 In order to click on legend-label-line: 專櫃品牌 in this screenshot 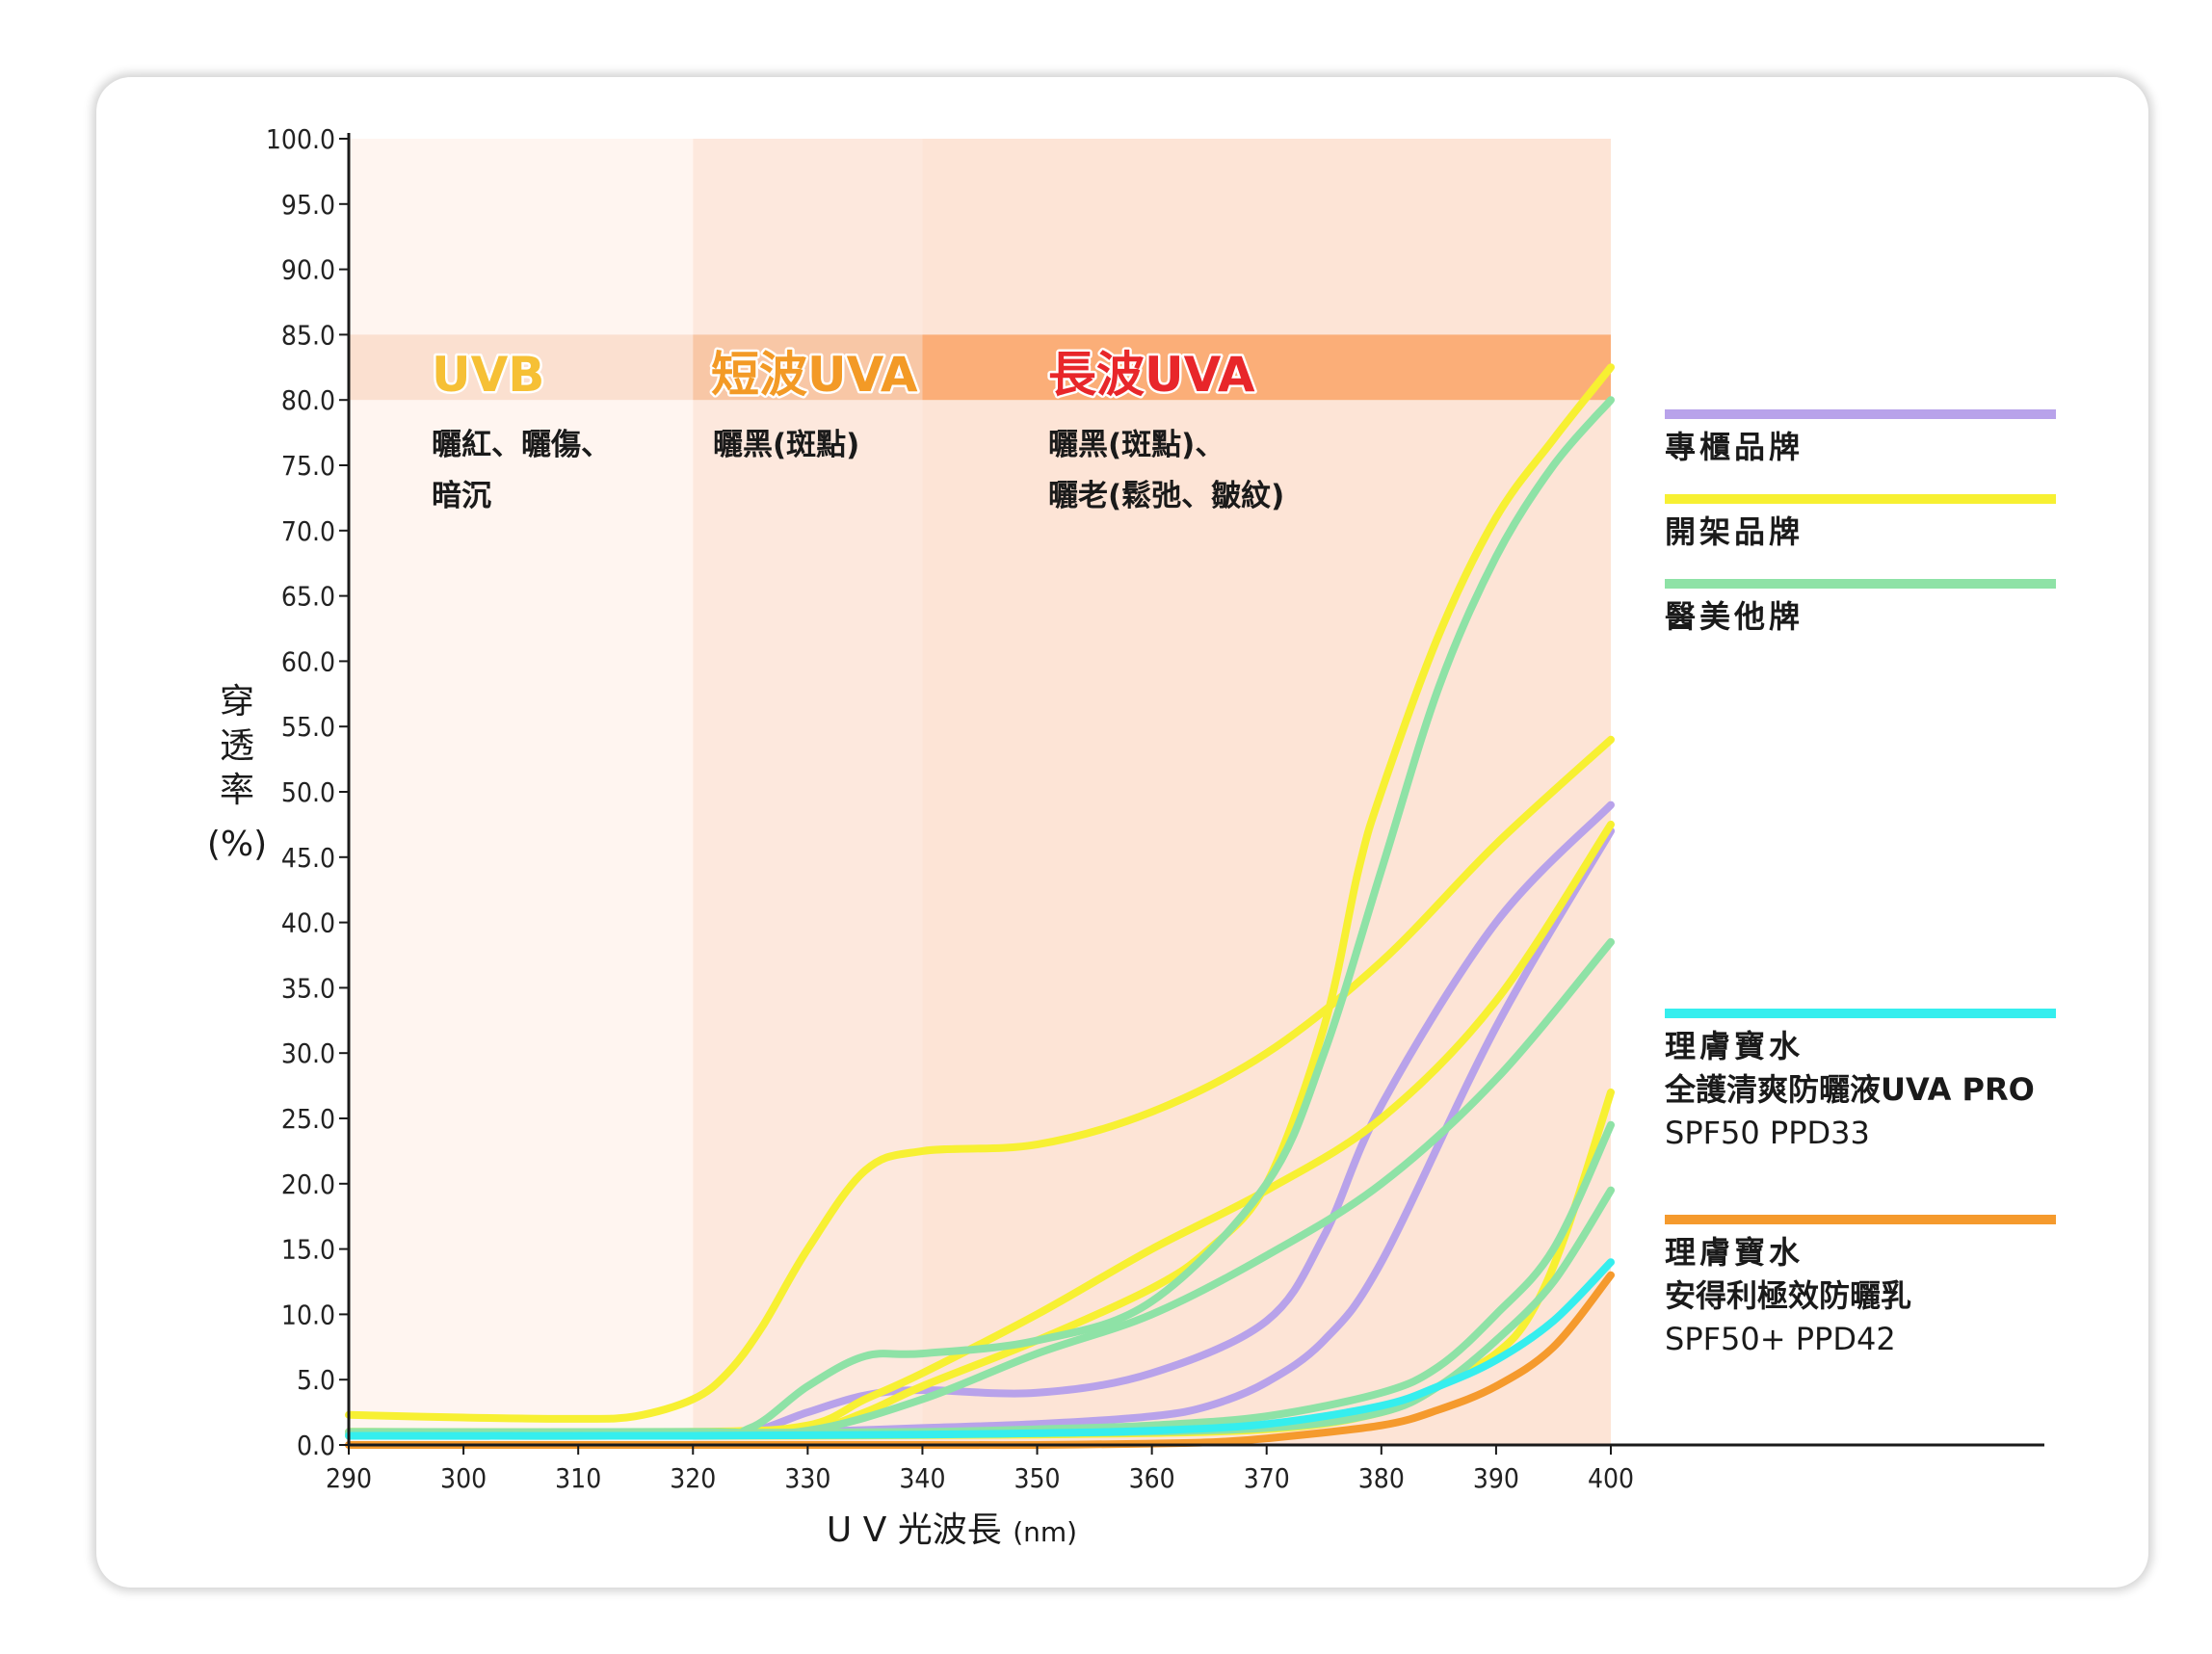, I will do `click(1734, 447)`.